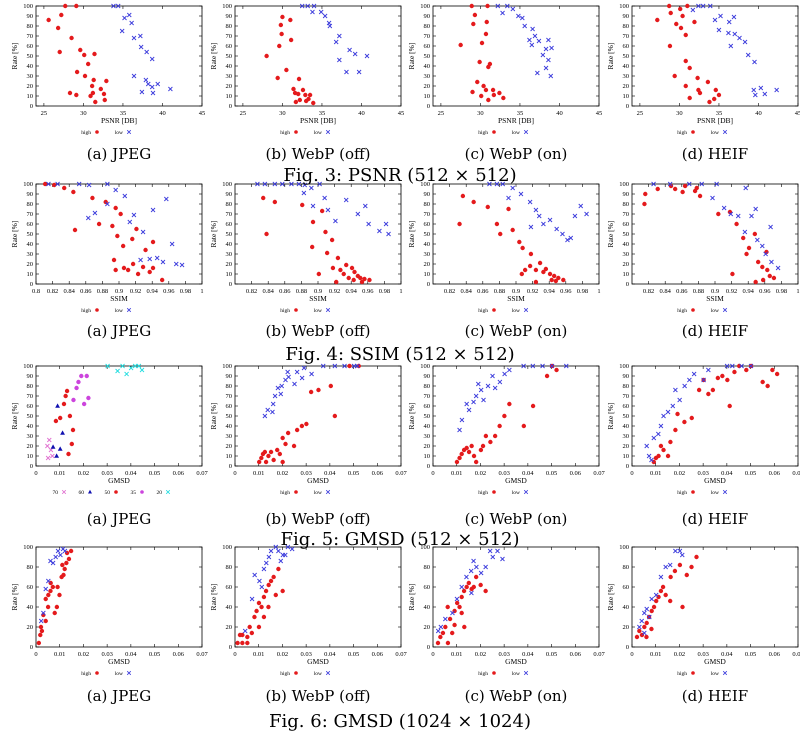 This screenshot has height=732, width=800. Describe the element at coordinates (648, 291) in the screenshot. I see `x-tick-label: 0.82` at that location.